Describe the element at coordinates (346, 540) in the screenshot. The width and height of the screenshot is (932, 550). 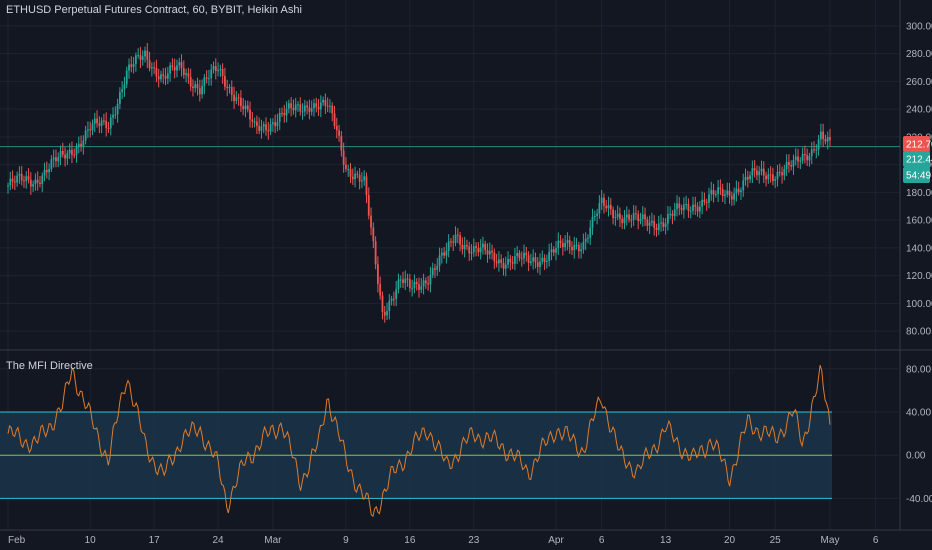
I see `time-tick-label: 9` at that location.